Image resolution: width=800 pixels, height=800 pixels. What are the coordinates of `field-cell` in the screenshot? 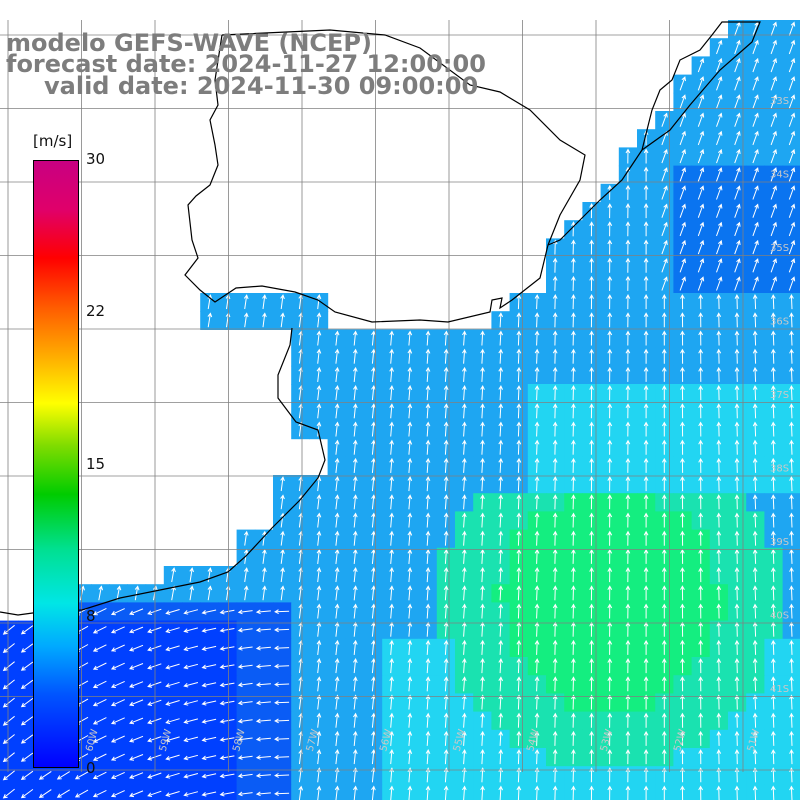 It's located at (282, 792).